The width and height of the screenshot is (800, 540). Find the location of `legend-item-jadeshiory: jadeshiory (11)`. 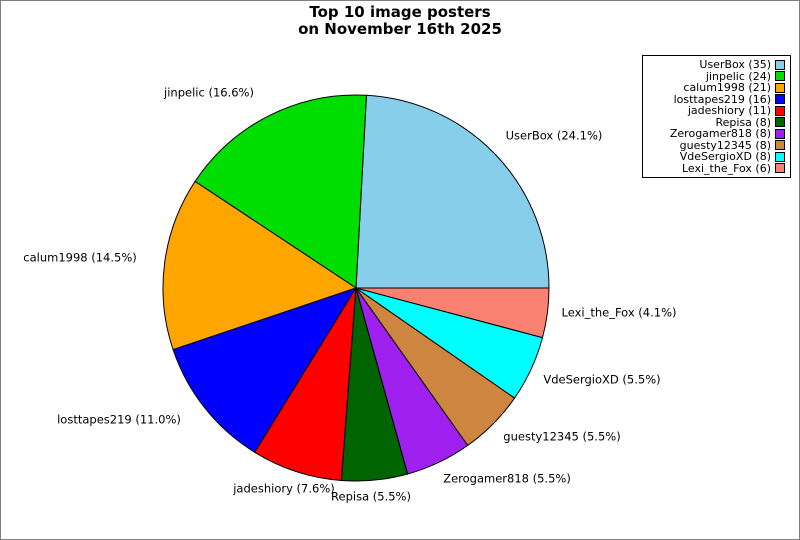

legend-item-jadeshiory: jadeshiory (11) is located at coordinates (716, 111).